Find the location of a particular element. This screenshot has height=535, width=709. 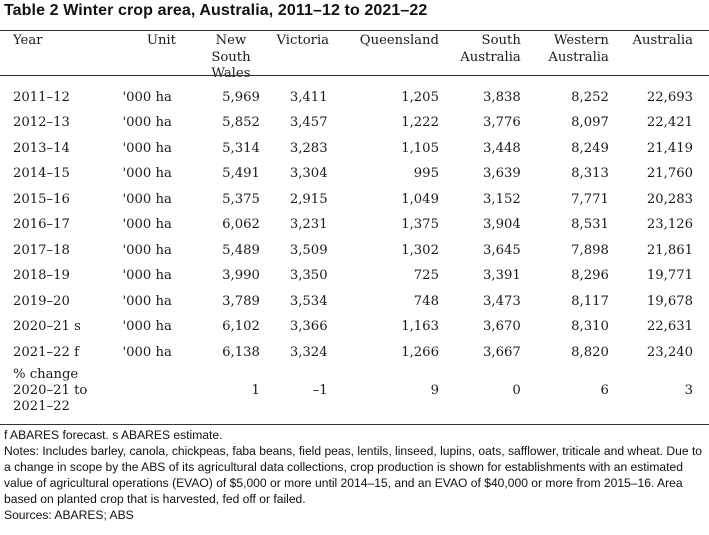

cell-aus: 21,760 is located at coordinates (669, 173).